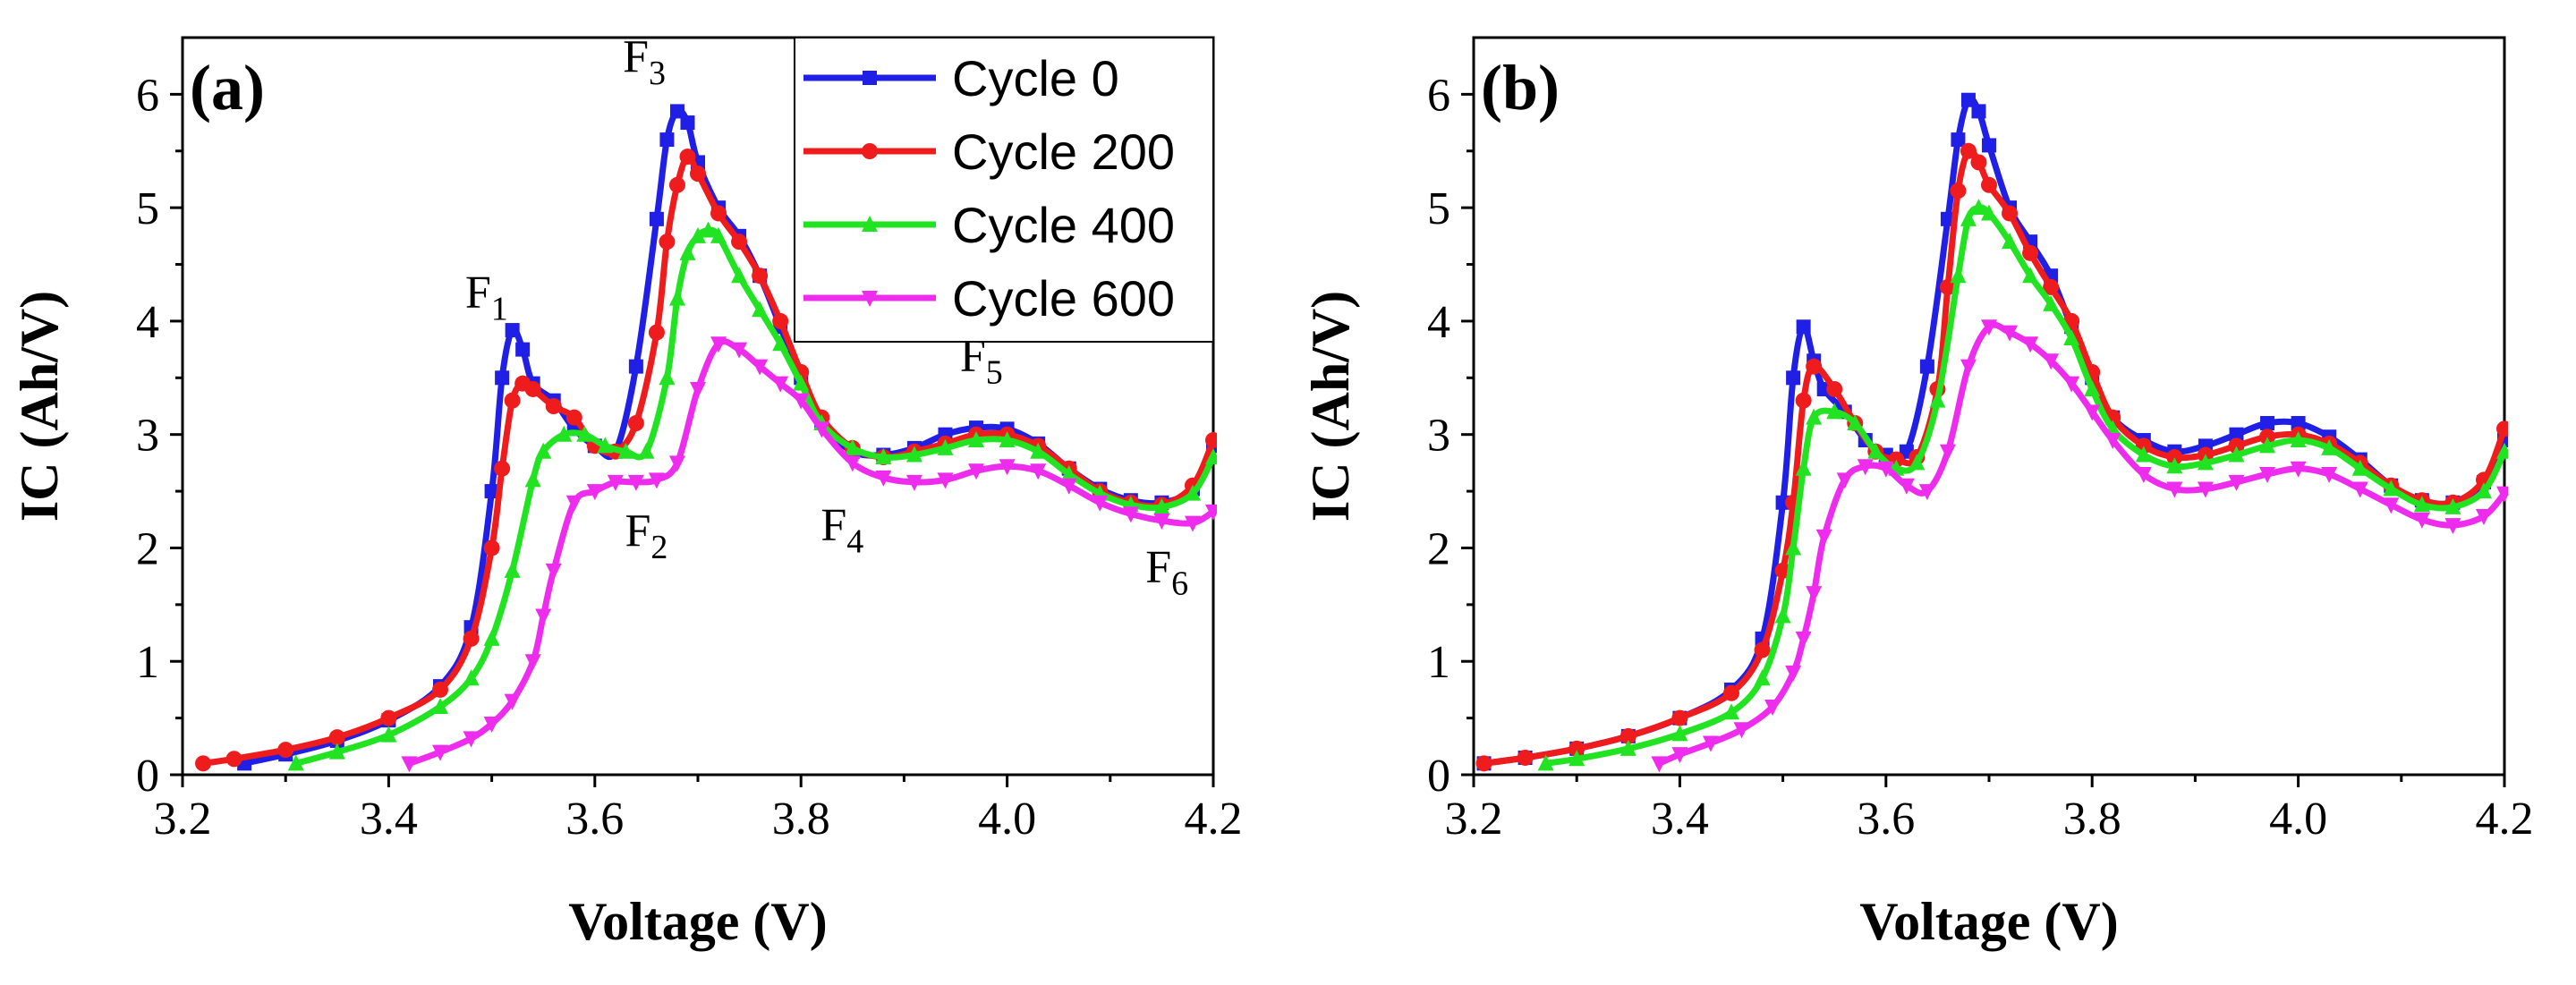  Describe the element at coordinates (1063, 299) in the screenshot. I see `legend-label: Cycle 600` at that location.